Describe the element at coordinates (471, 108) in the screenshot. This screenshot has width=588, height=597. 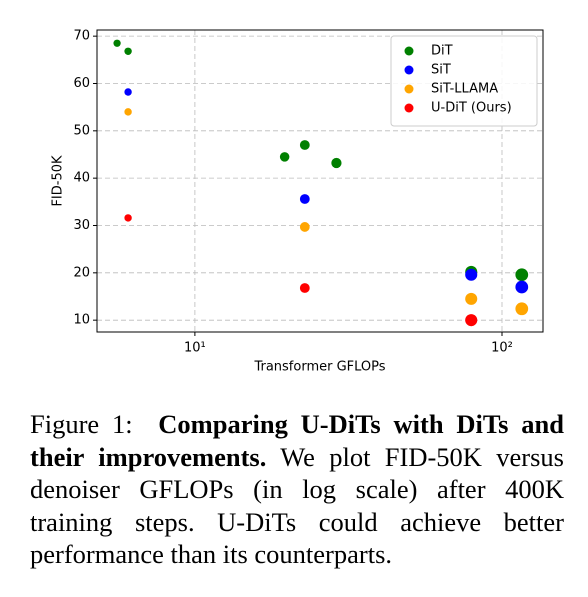
I see `legend-label: U-DiT (Ours)` at that location.